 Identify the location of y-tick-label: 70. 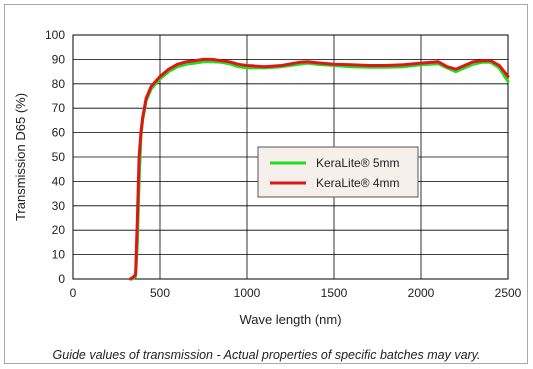
(59, 108).